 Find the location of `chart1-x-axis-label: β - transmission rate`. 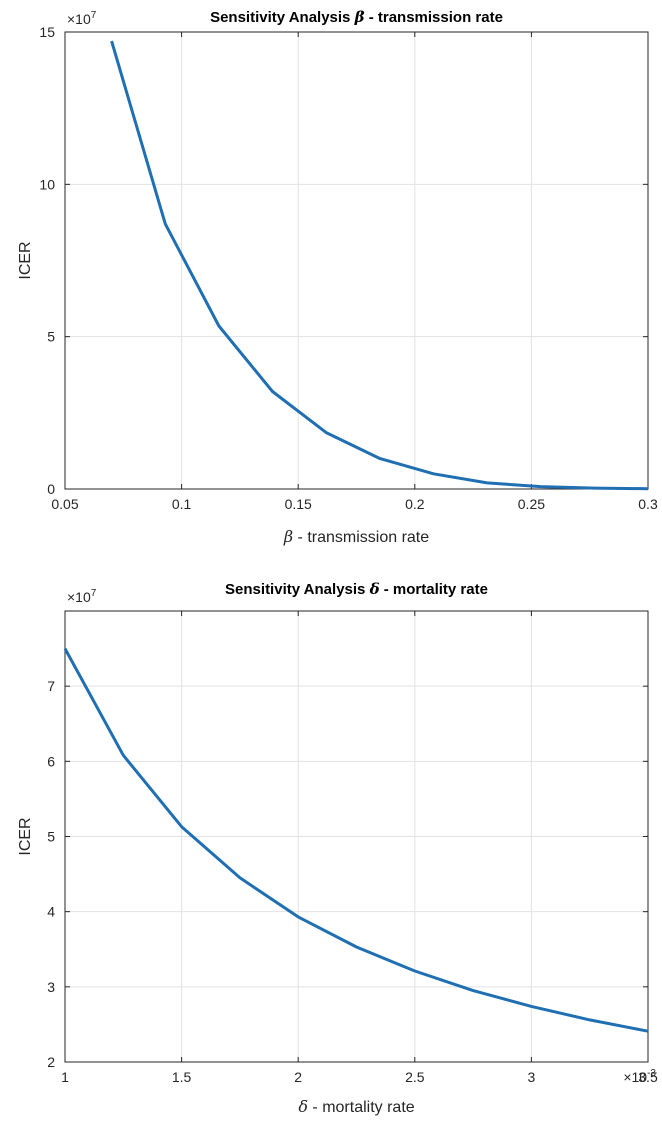

chart1-x-axis-label: β - transmission rate is located at coordinates (356, 536).